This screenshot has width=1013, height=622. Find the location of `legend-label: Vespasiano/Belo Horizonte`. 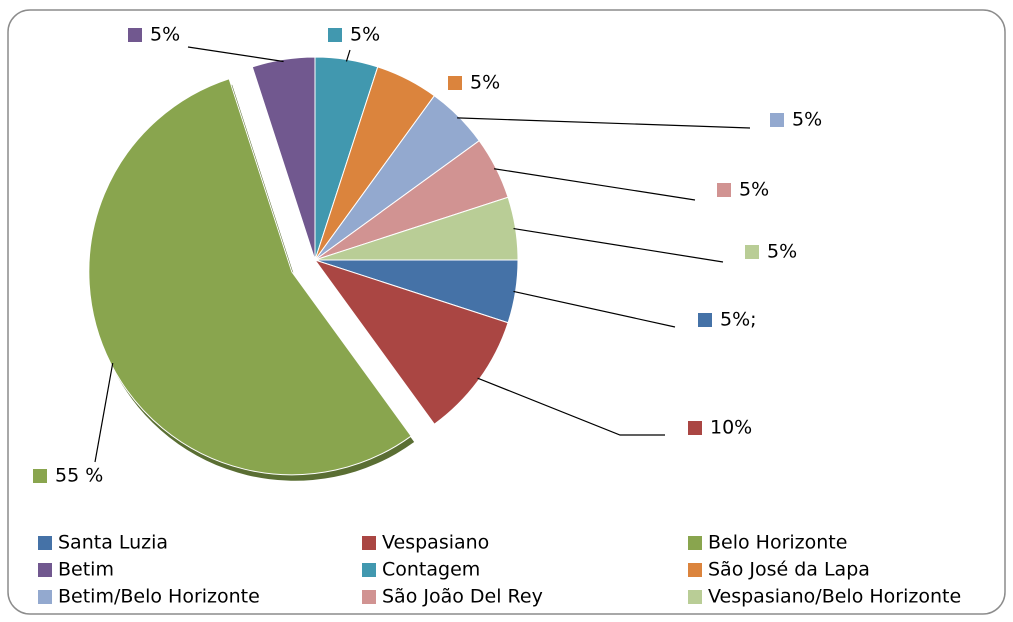

legend-label: Vespasiano/Belo Horizonte is located at coordinates (834, 597).